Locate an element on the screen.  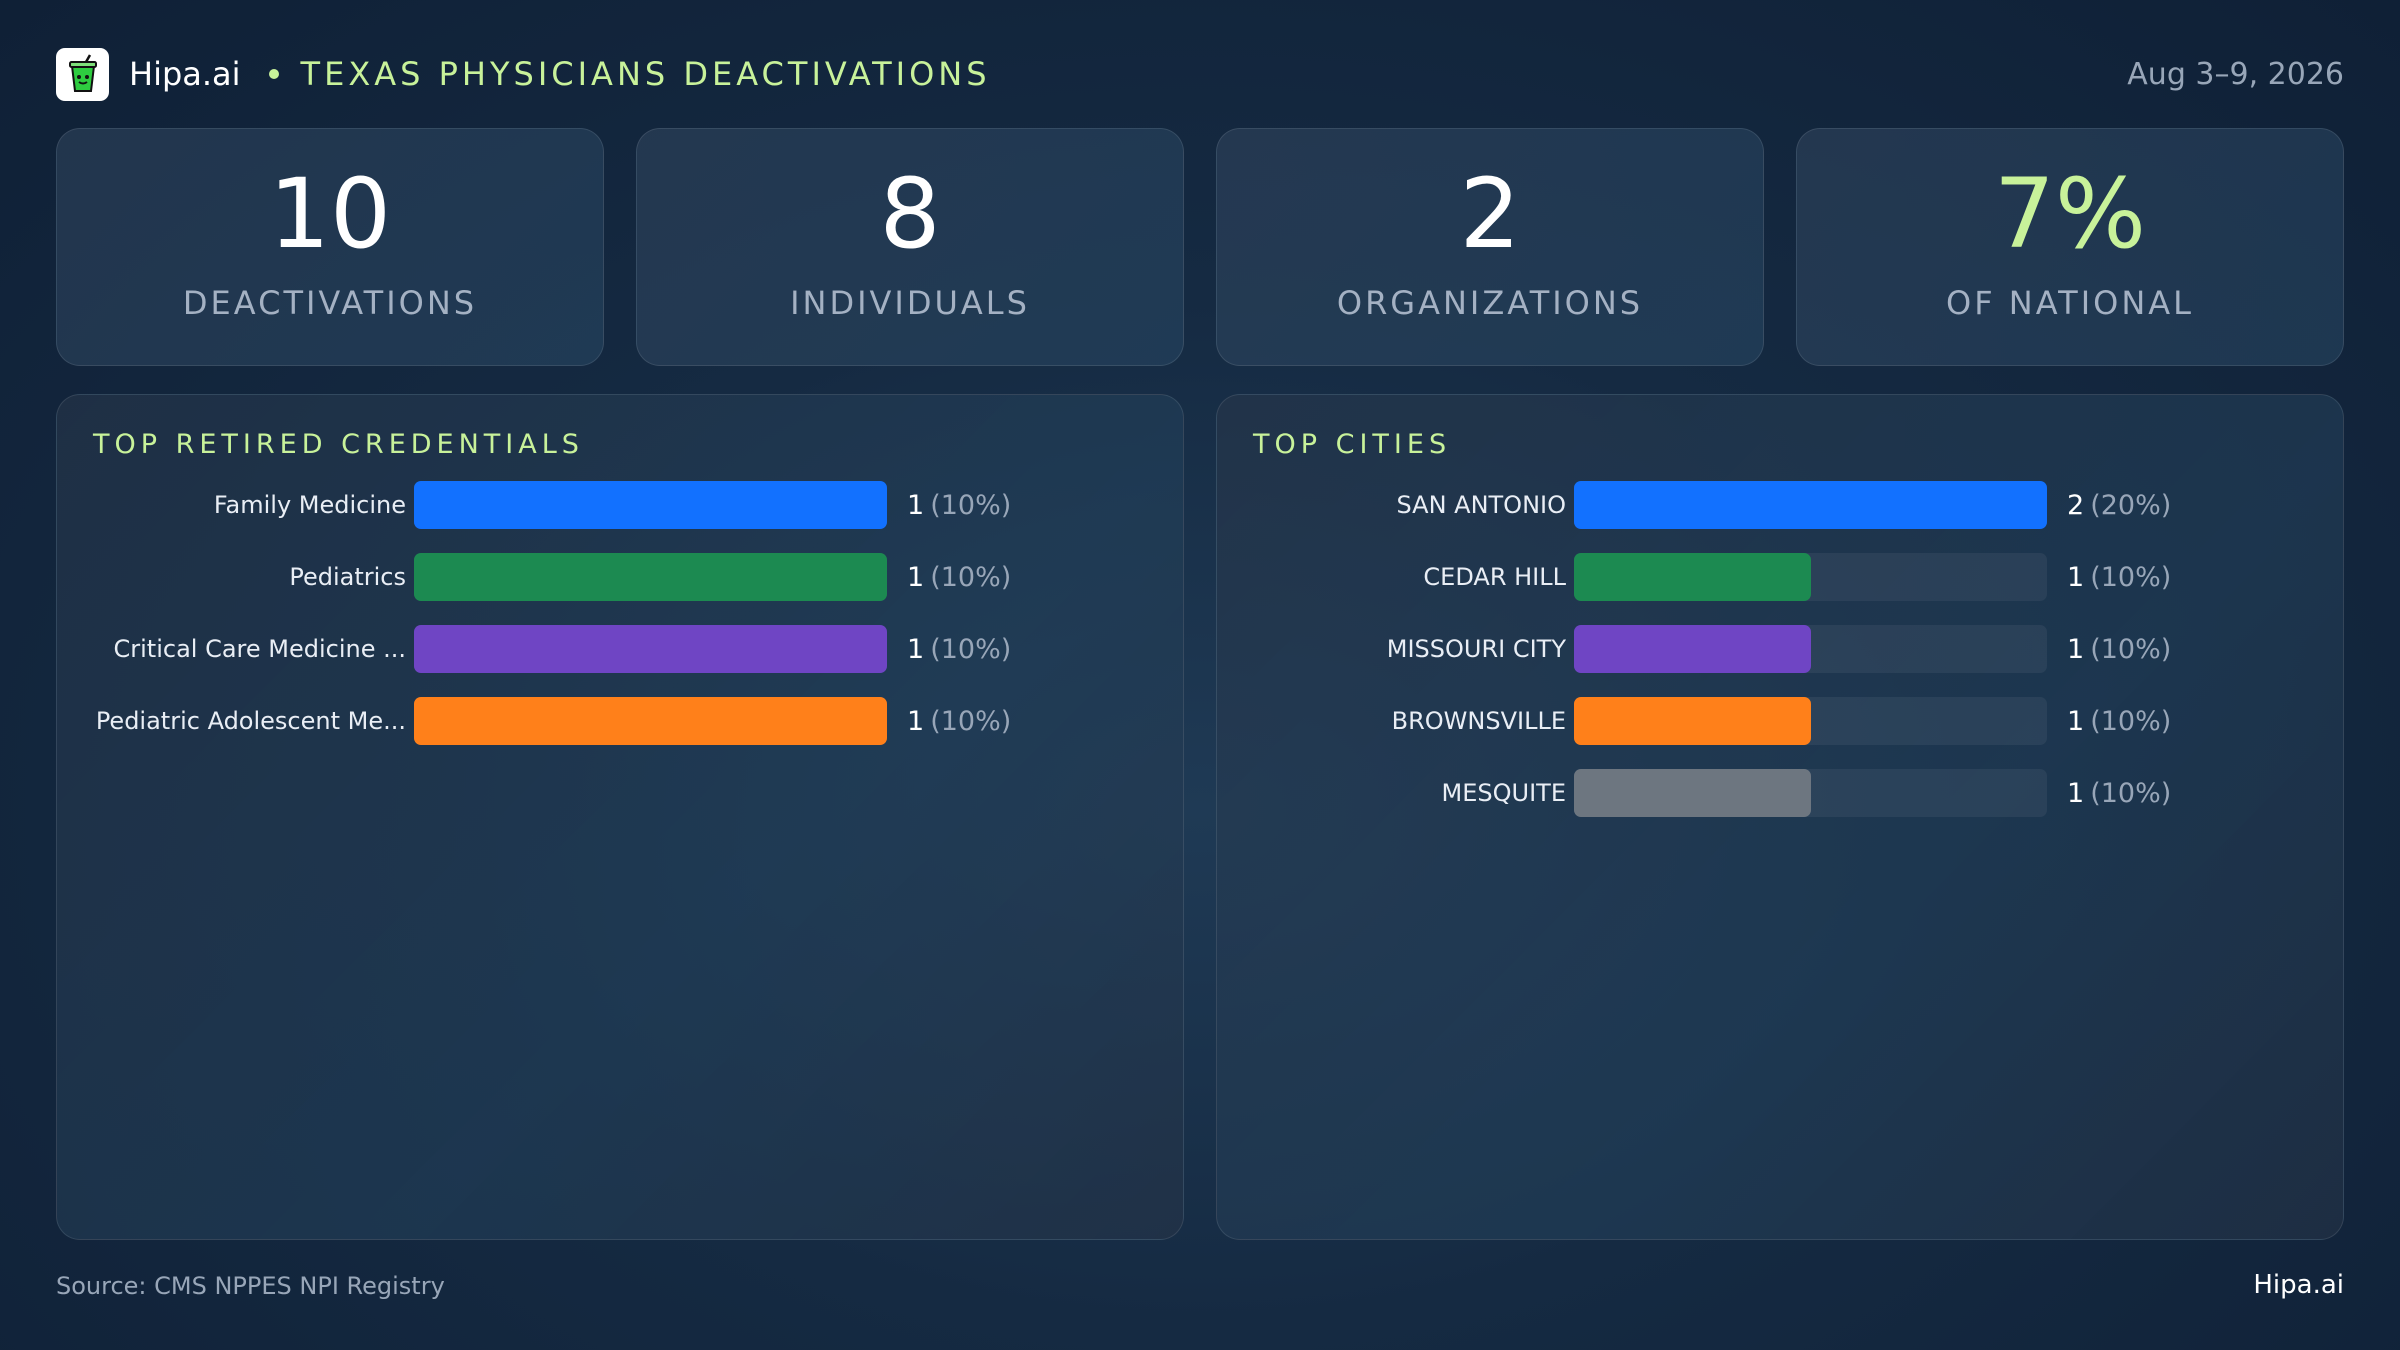
kpi-value: 7% is located at coordinates (2070, 214).